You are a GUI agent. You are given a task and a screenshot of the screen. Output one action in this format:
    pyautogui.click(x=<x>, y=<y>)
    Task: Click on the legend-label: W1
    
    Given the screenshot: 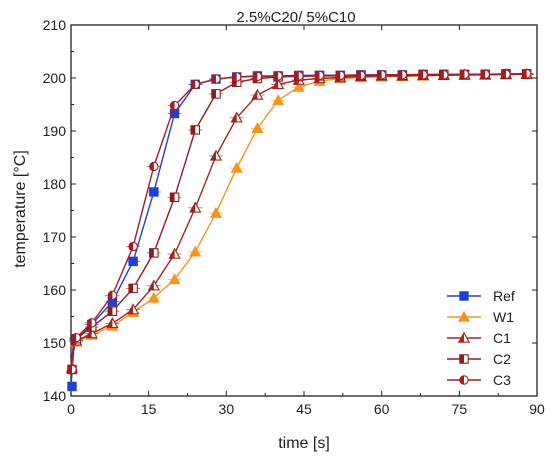 What is the action you would take?
    pyautogui.click(x=503, y=317)
    